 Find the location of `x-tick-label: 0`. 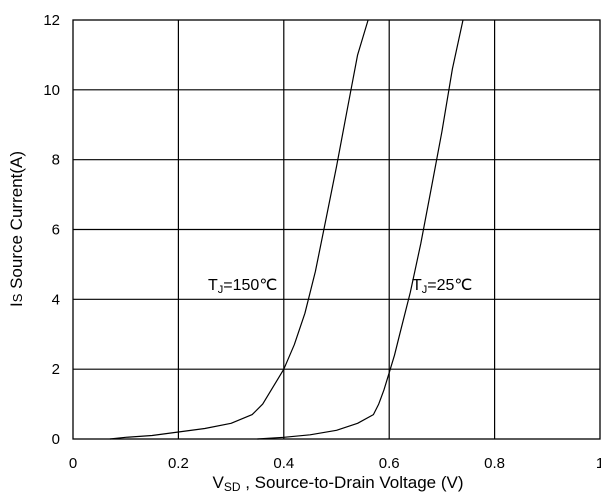

x-tick-label: 0 is located at coordinates (73, 463).